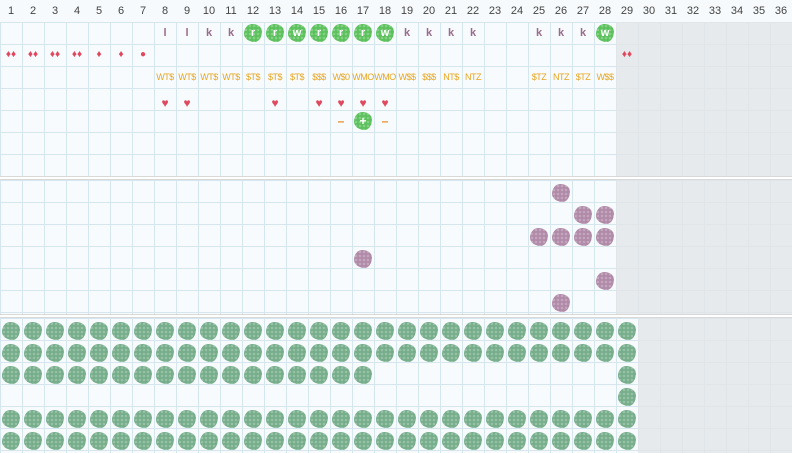  What do you see at coordinates (187, 77) in the screenshot?
I see `tag-cell-day-9: WT$` at bounding box center [187, 77].